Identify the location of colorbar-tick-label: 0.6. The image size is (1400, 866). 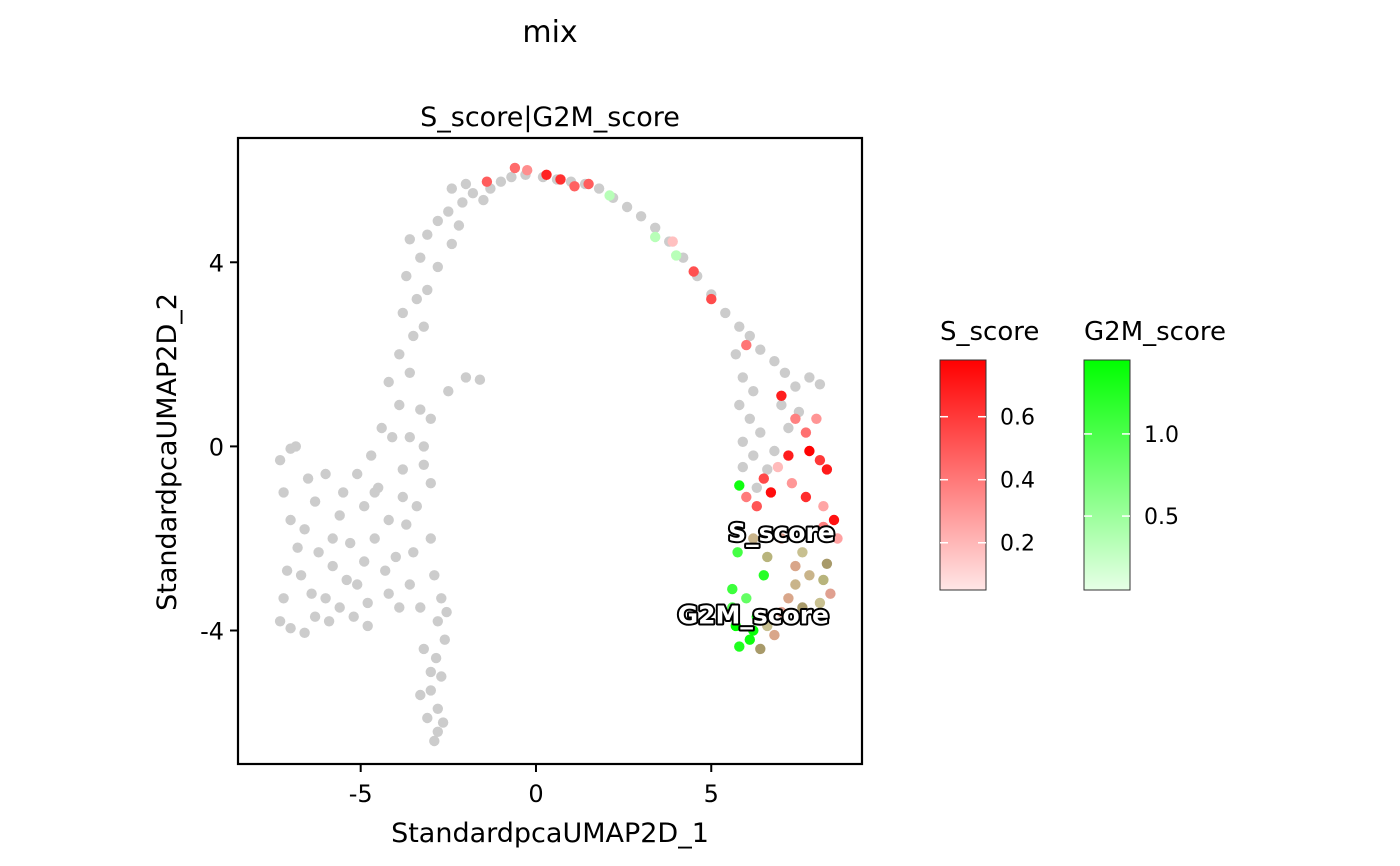
(1017, 418).